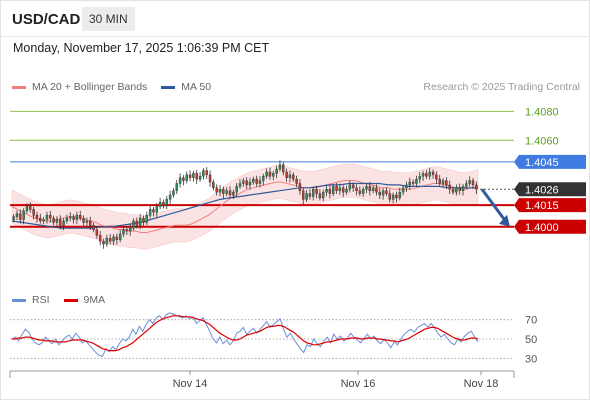 The height and width of the screenshot is (400, 590). Describe the element at coordinates (531, 340) in the screenshot. I see `rsi-tick-label: 50` at that location.